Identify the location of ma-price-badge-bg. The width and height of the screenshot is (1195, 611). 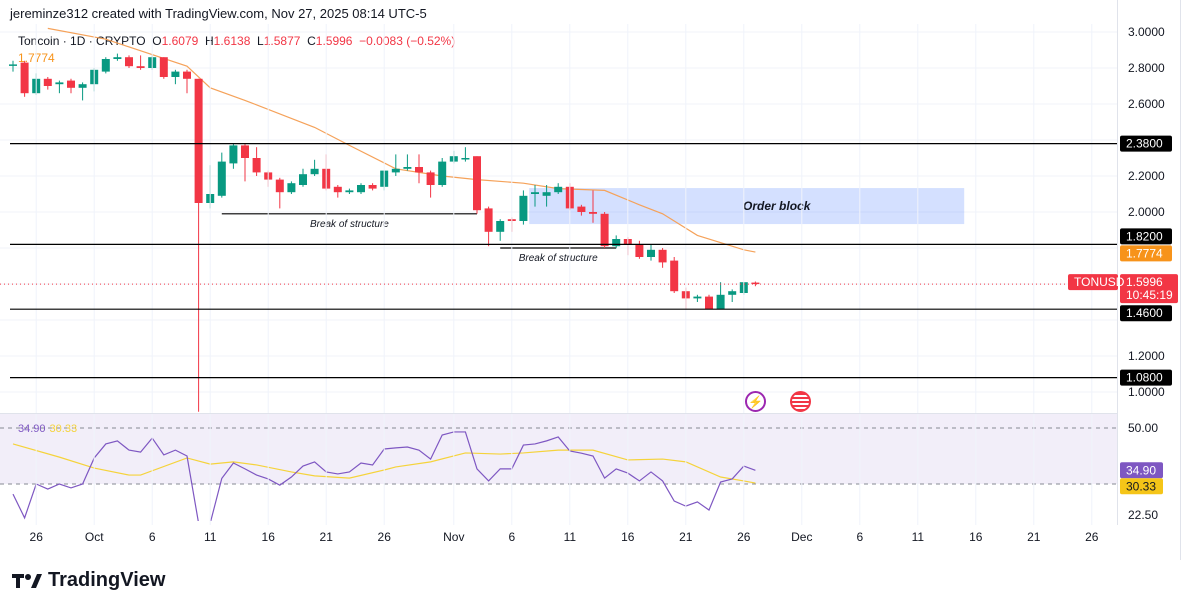
(1146, 253).